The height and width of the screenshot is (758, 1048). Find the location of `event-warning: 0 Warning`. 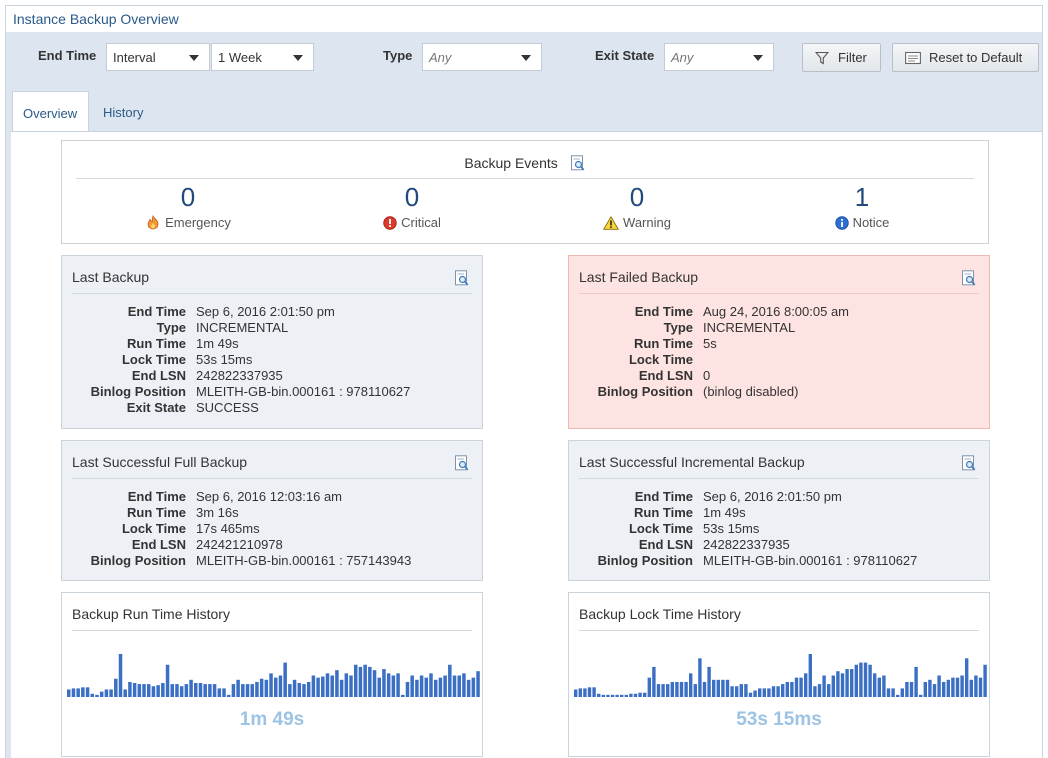

event-warning: 0 Warning is located at coordinates (637, 205).